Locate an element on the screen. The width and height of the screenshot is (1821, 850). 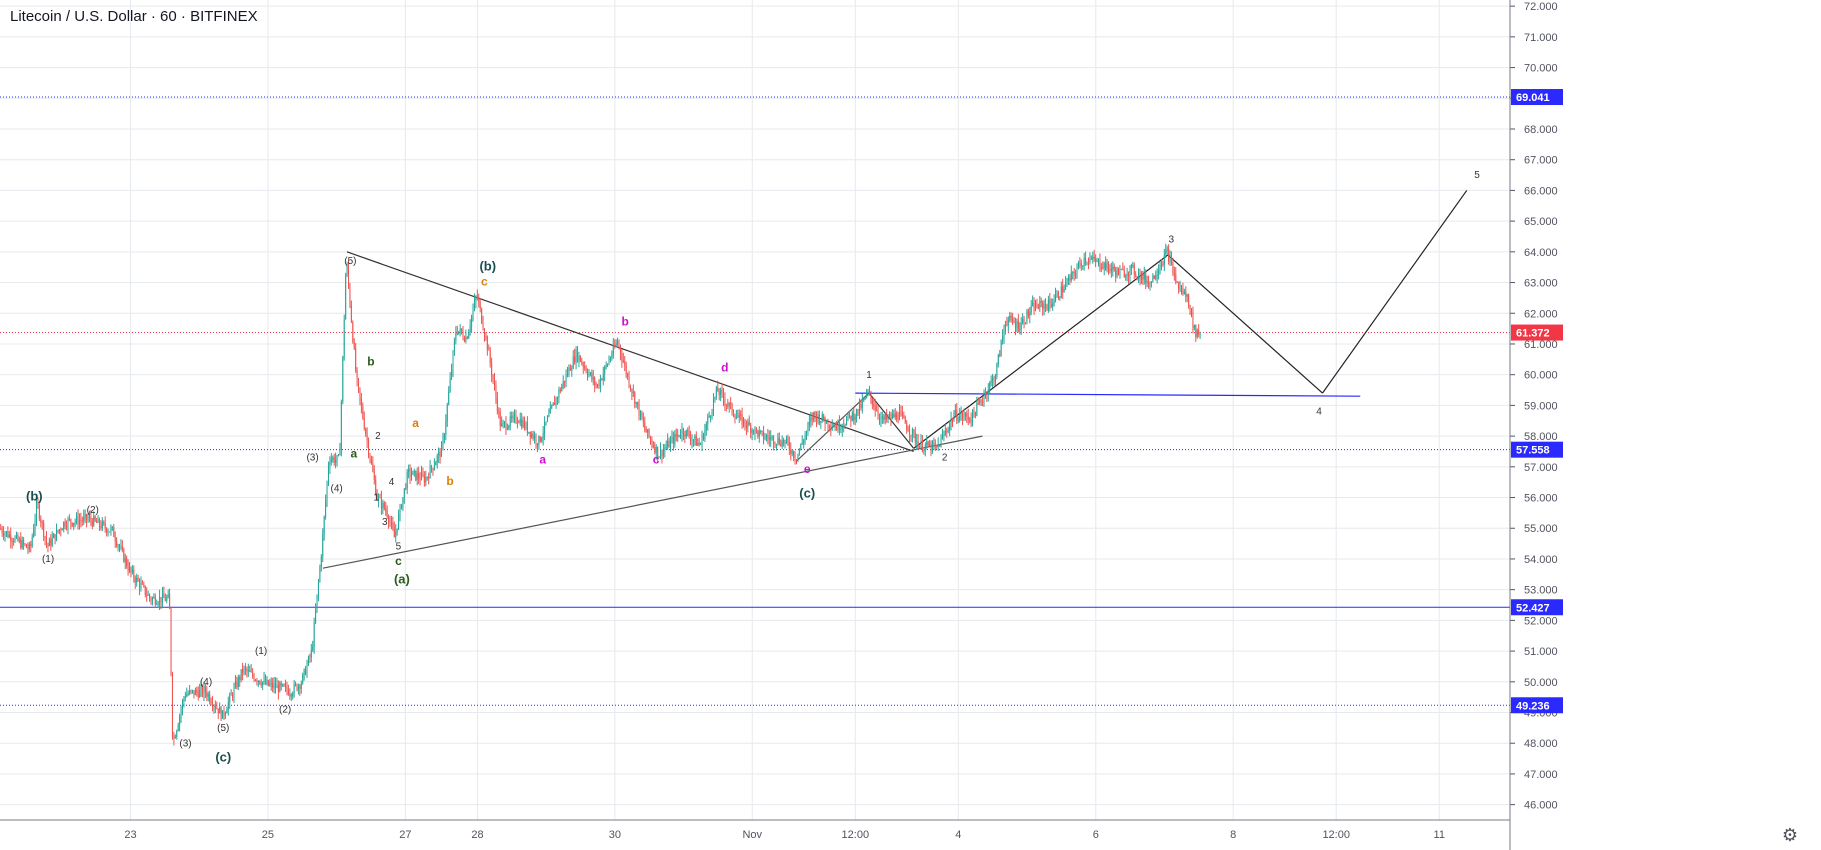
x-tick-label: 23 is located at coordinates (130, 835).